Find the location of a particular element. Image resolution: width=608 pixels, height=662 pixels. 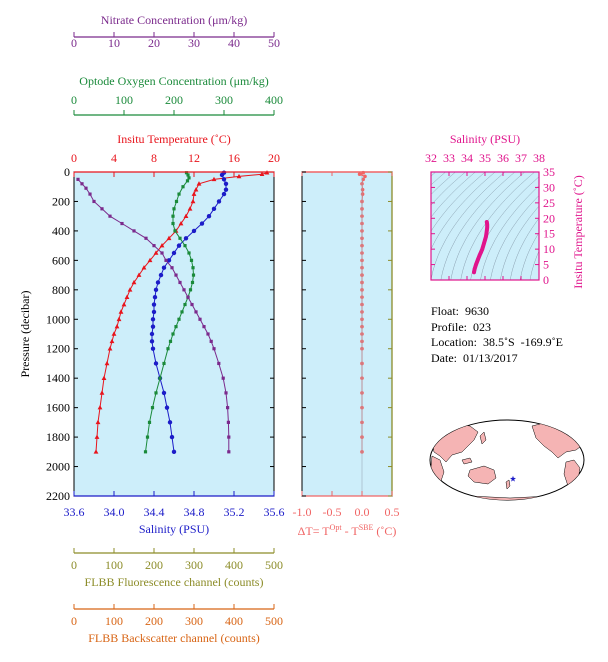

ts-density-contour is located at coordinates (529, 256).